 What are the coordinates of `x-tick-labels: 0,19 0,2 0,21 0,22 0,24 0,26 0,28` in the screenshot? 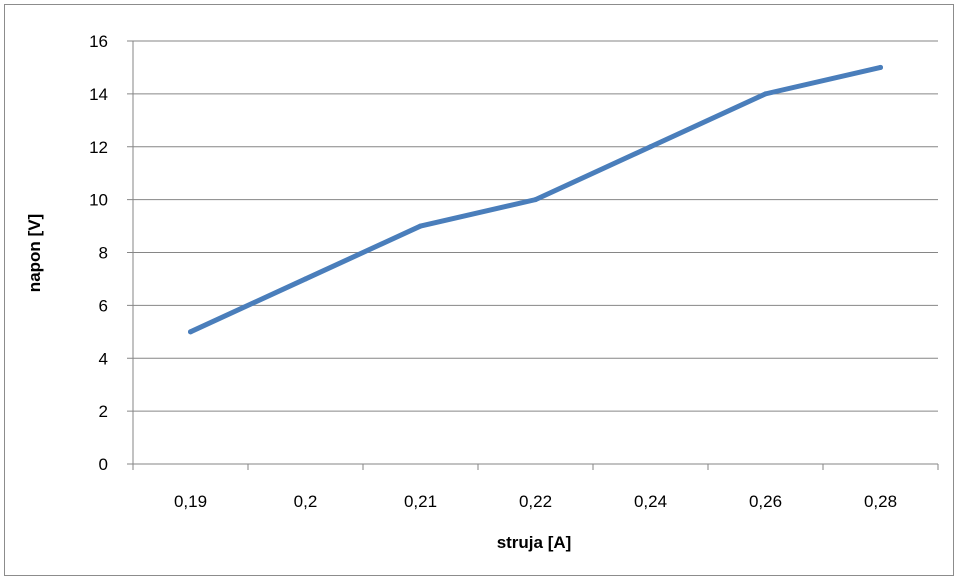 It's located at (535, 501).